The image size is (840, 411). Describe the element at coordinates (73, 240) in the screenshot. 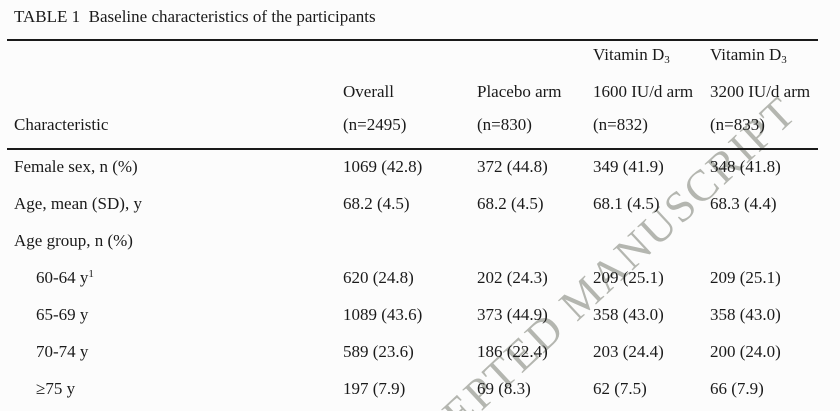

I see `row-label-age-group: Age group, n (%)` at that location.